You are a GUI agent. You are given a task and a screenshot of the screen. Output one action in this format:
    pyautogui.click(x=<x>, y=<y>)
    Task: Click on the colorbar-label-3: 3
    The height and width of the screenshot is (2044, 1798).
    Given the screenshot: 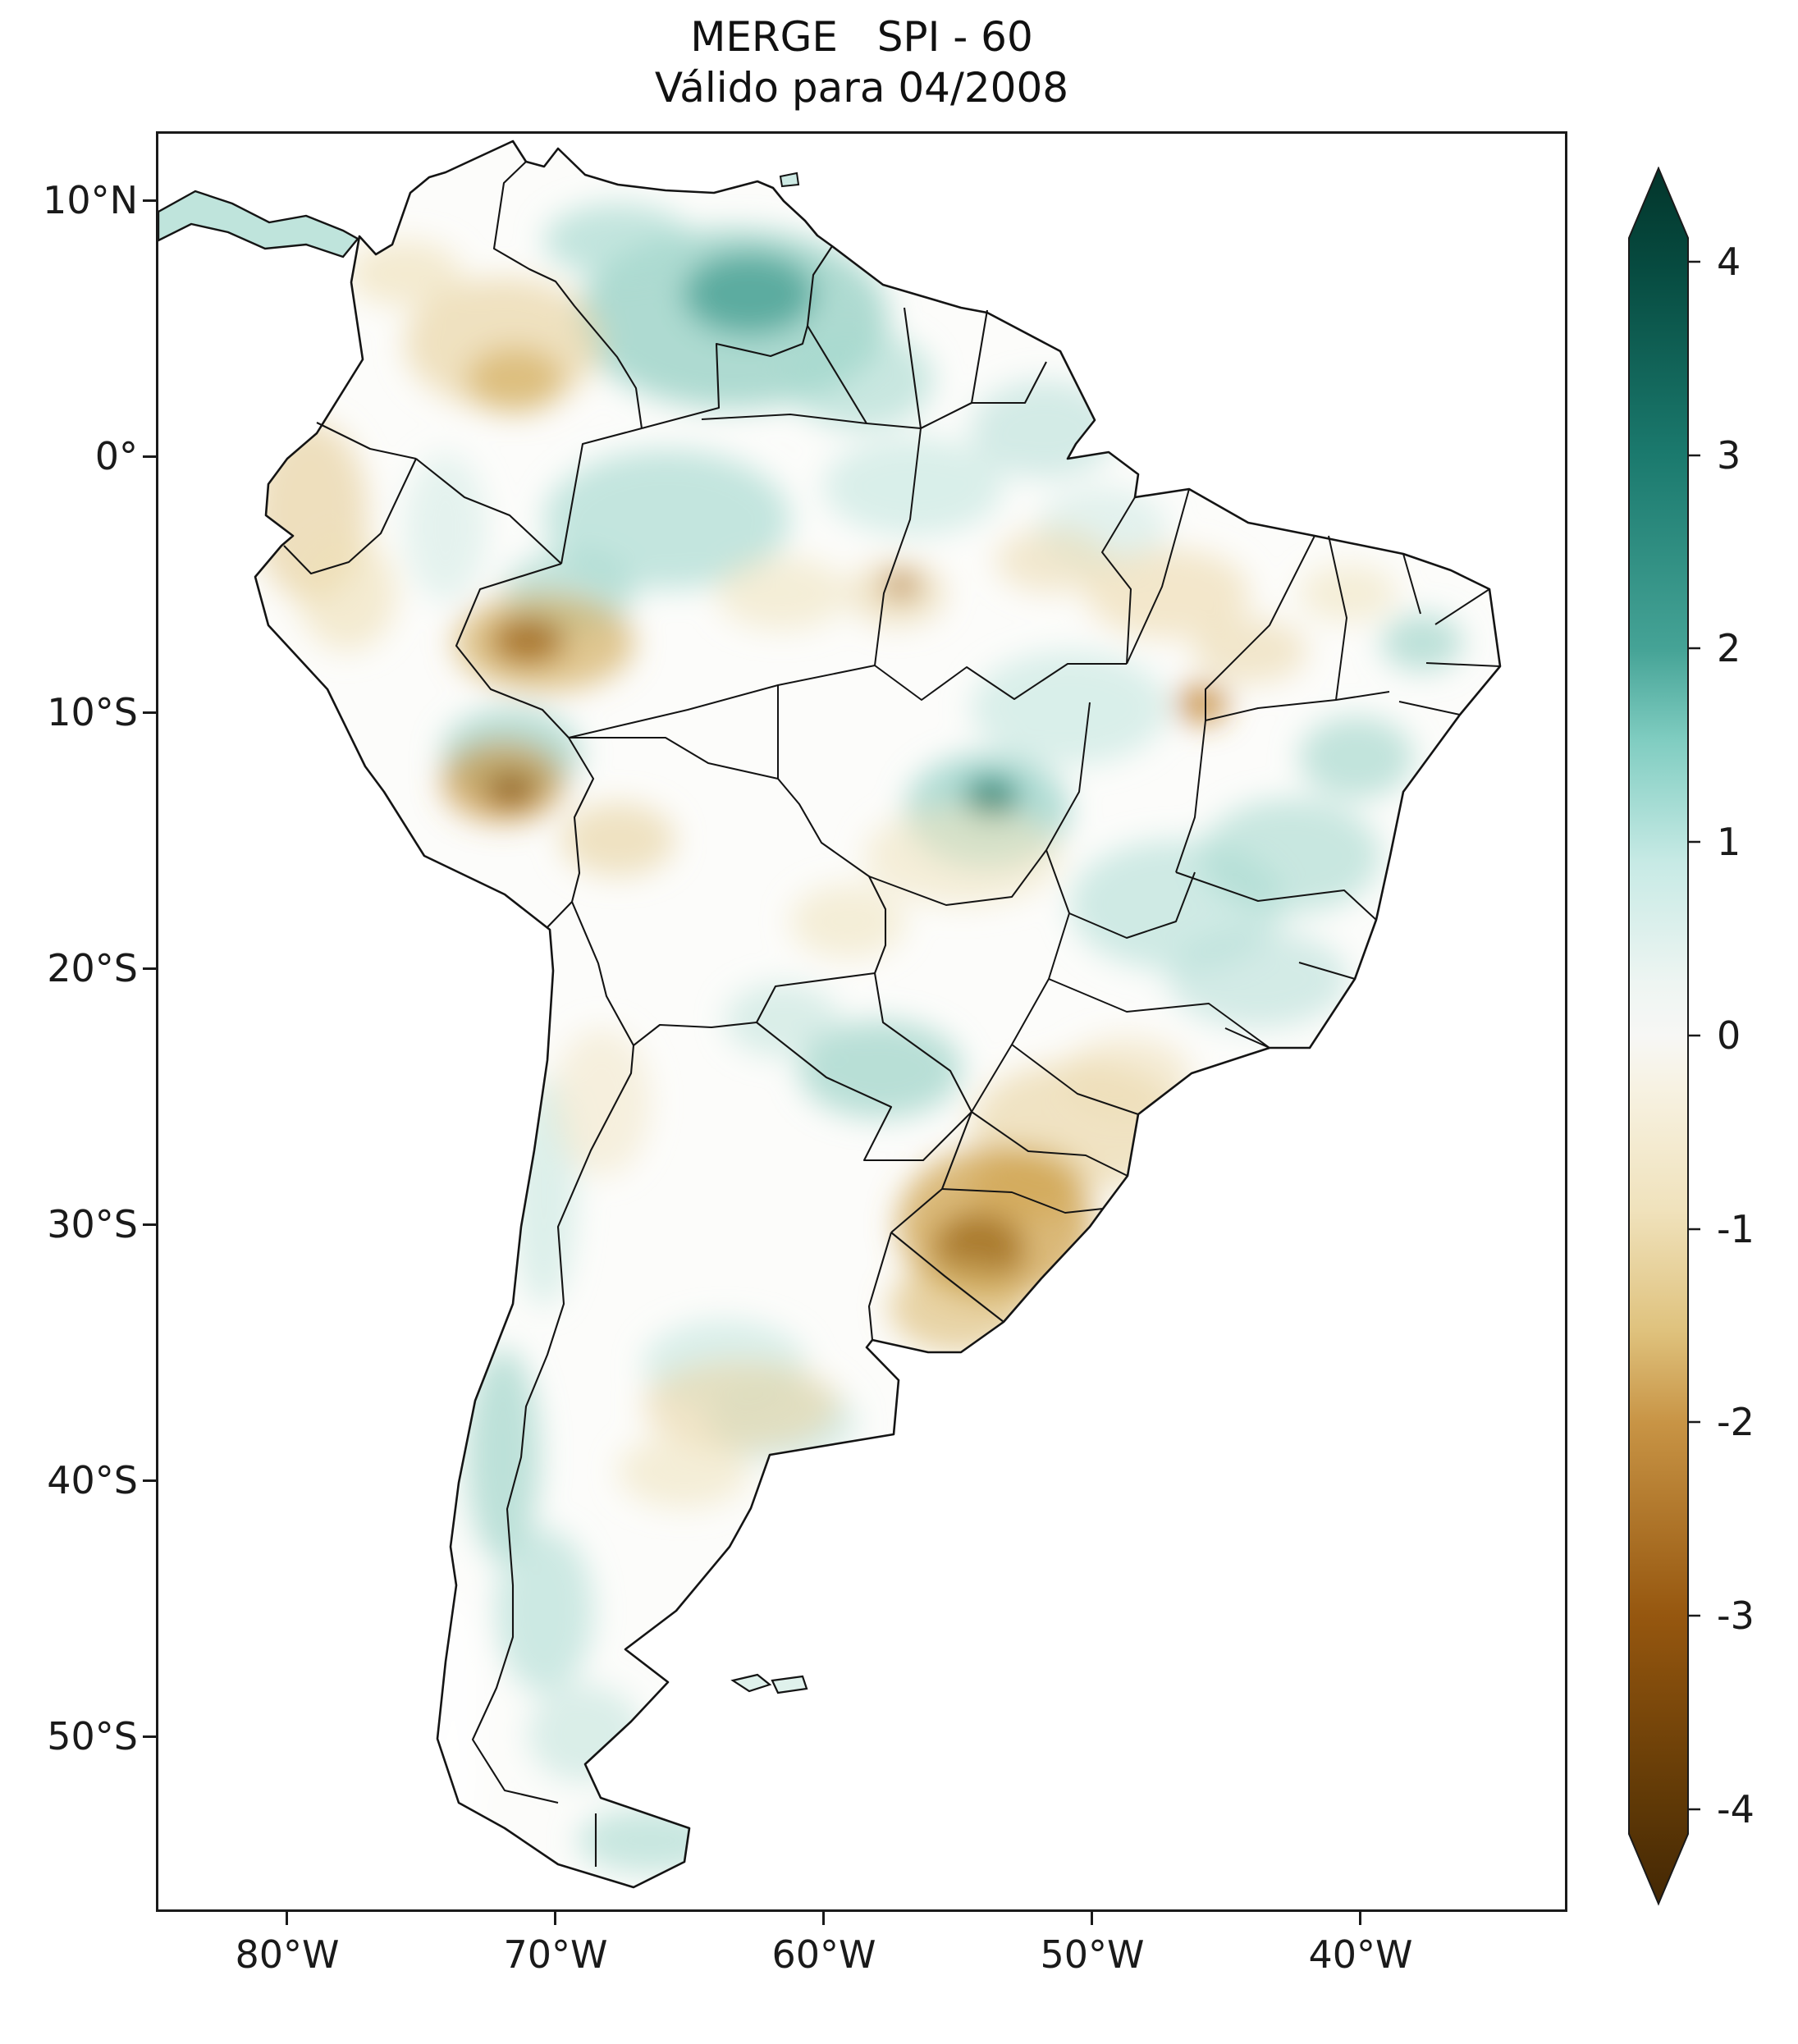 What is the action you would take?
    pyautogui.click(x=1729, y=455)
    